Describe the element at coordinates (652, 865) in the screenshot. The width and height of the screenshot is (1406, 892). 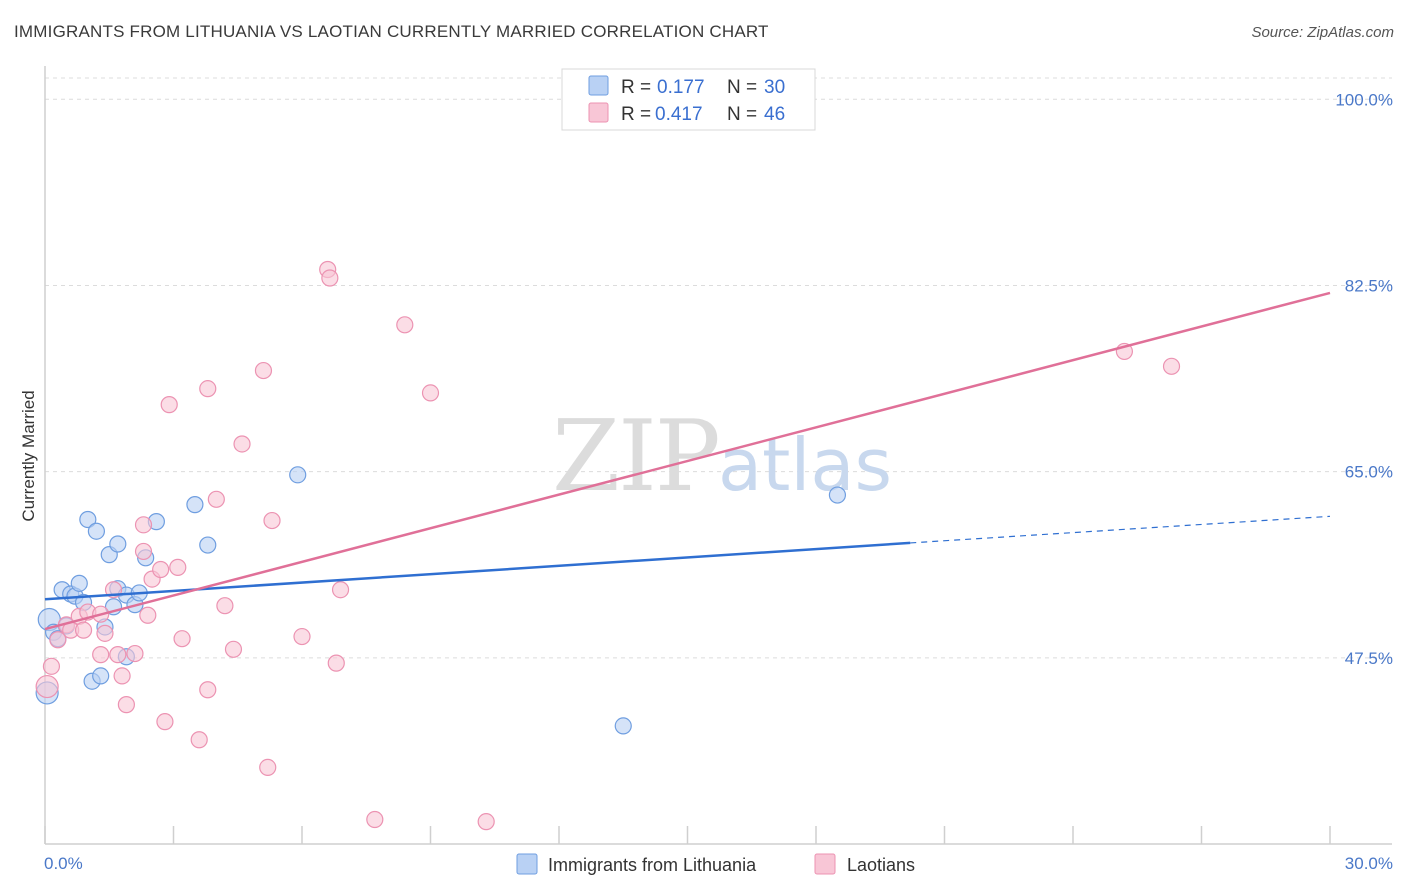
I see `series-legend-label-lithuania: Immigrants from Lithuania` at that location.